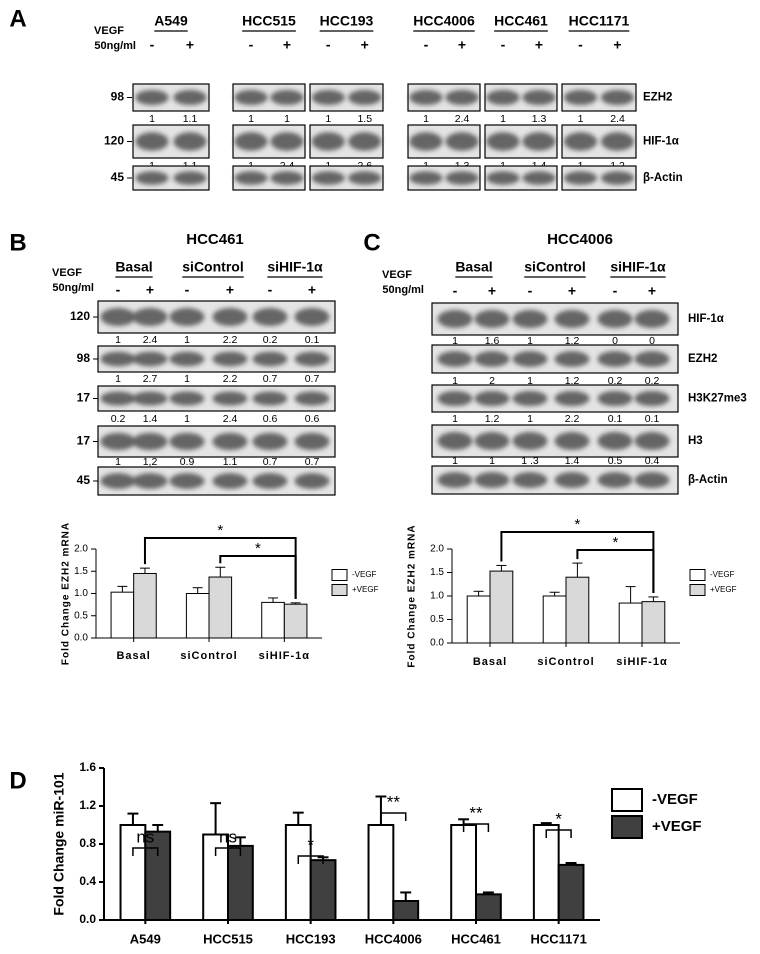  Describe the element at coordinates (133, 267) in the screenshot. I see `group-label: Basal` at that location.